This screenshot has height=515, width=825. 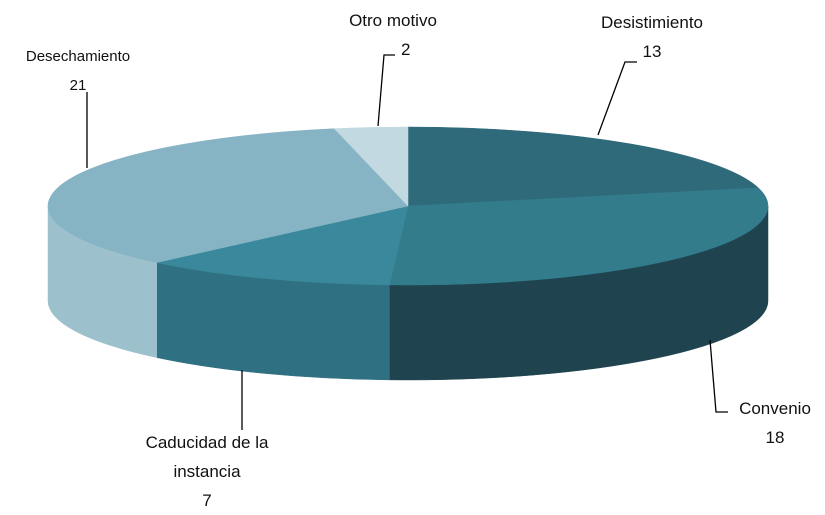 I want to click on label-value: 2, so click(x=406, y=49).